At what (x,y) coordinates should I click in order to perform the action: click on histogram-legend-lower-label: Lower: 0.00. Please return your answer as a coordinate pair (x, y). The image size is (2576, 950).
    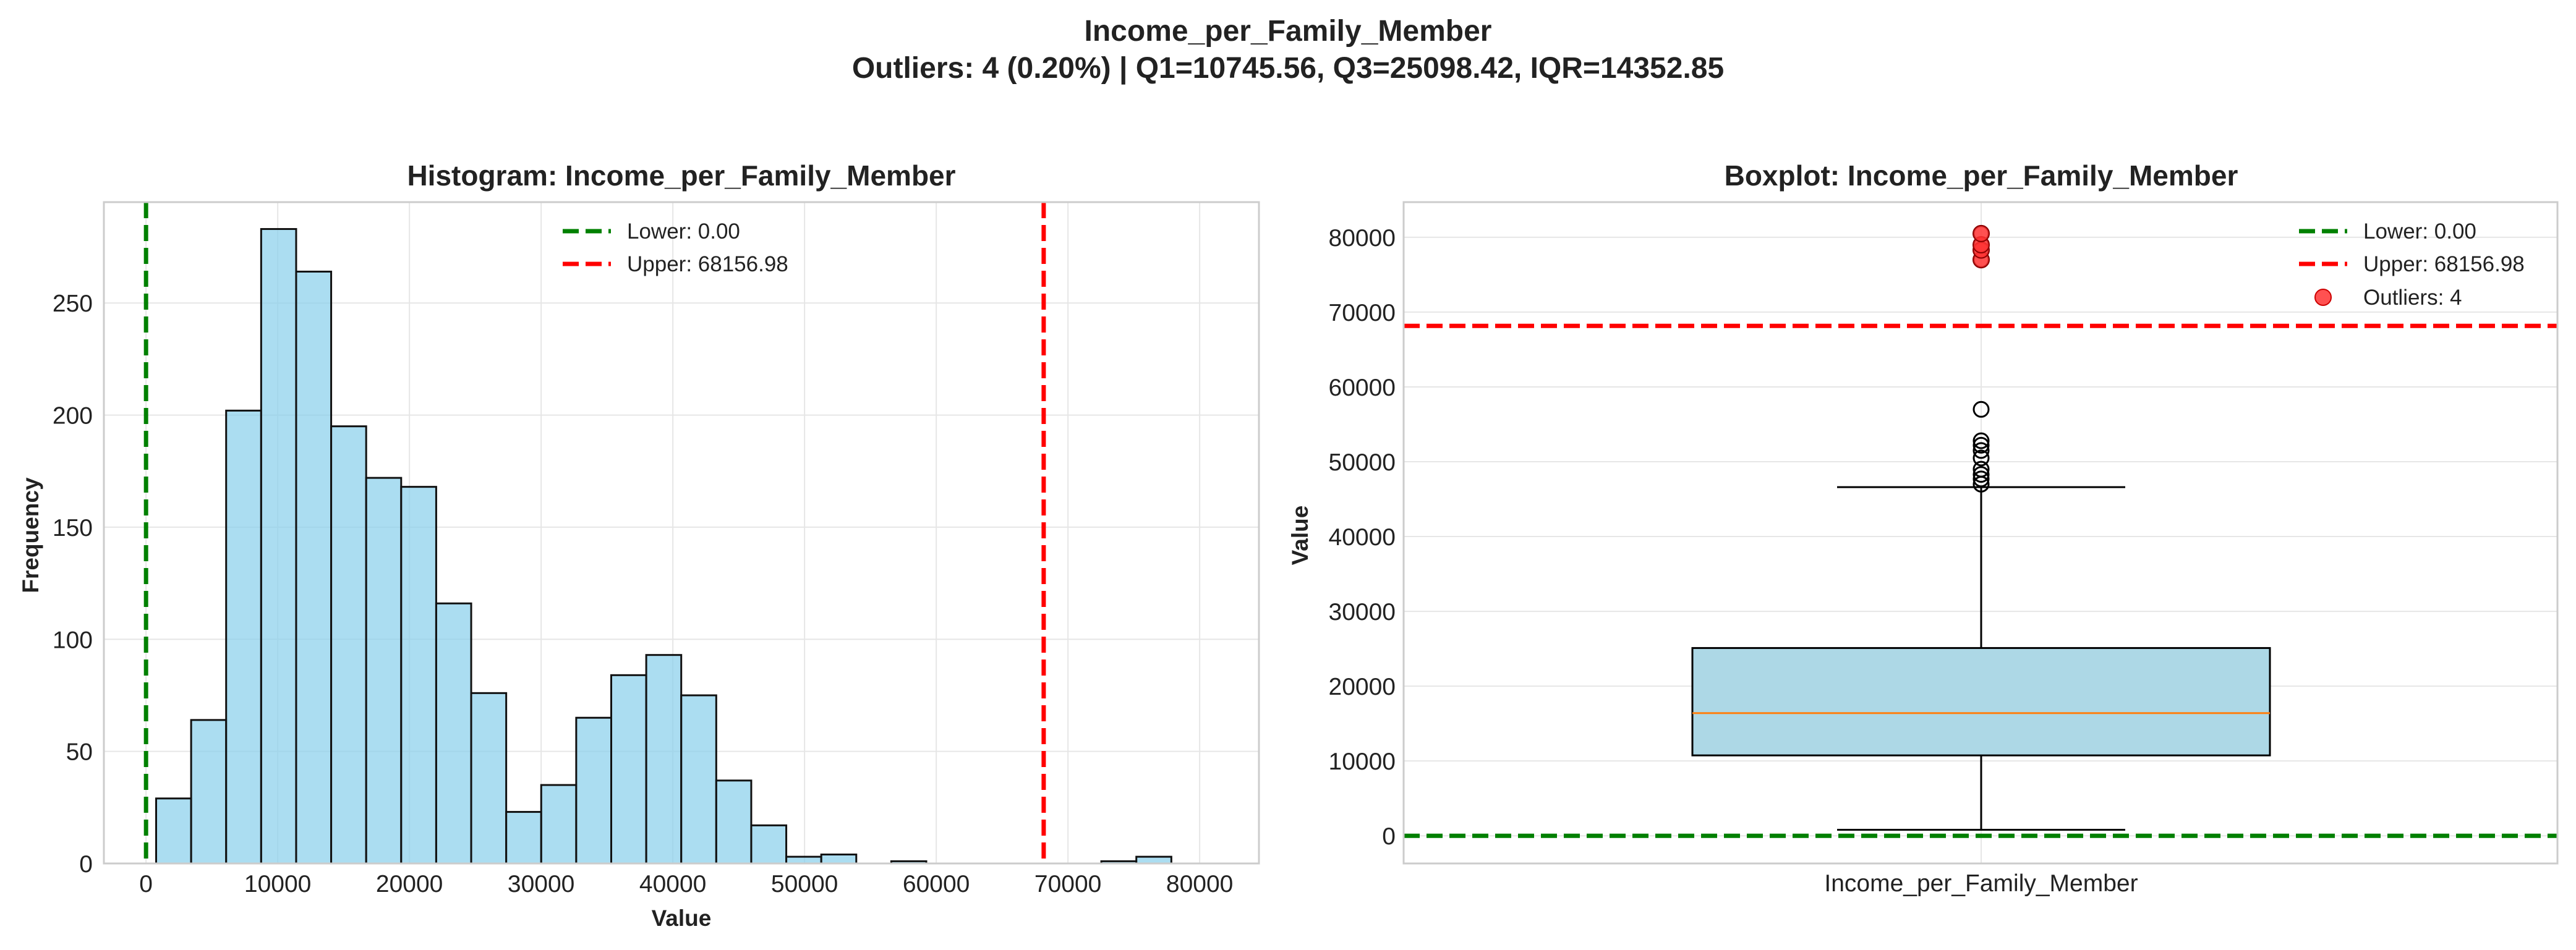
    Looking at the image, I should click on (683, 231).